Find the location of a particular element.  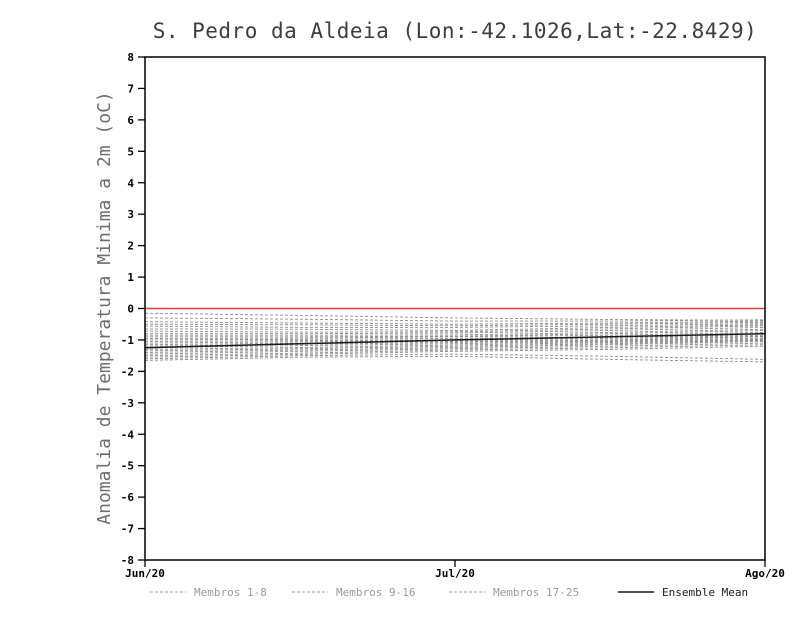

y-axis-tick-label: 6 is located at coordinates (130, 120).